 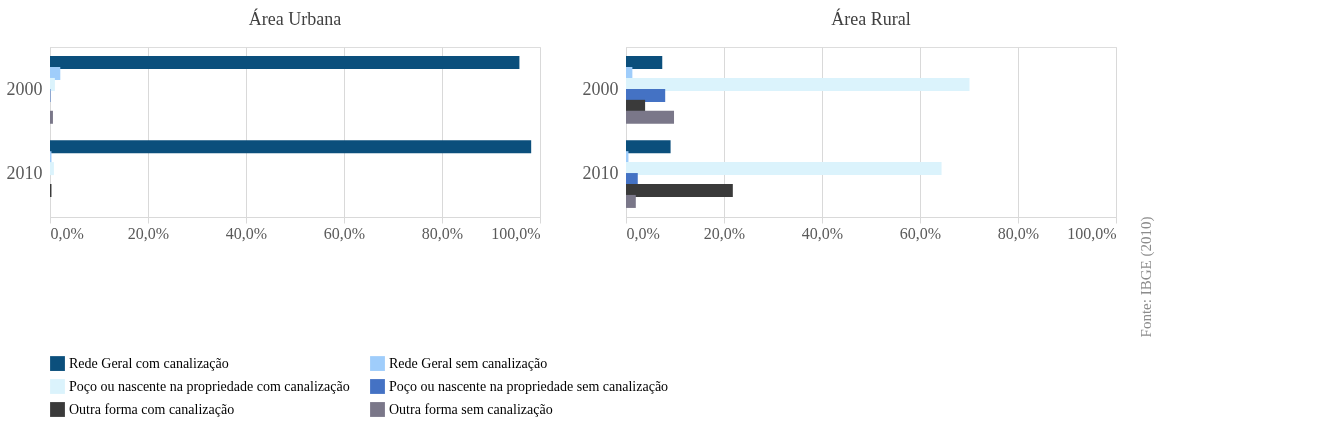 I want to click on legend-label: Poço ou nascente na propriedade com canalização, so click(x=209, y=386).